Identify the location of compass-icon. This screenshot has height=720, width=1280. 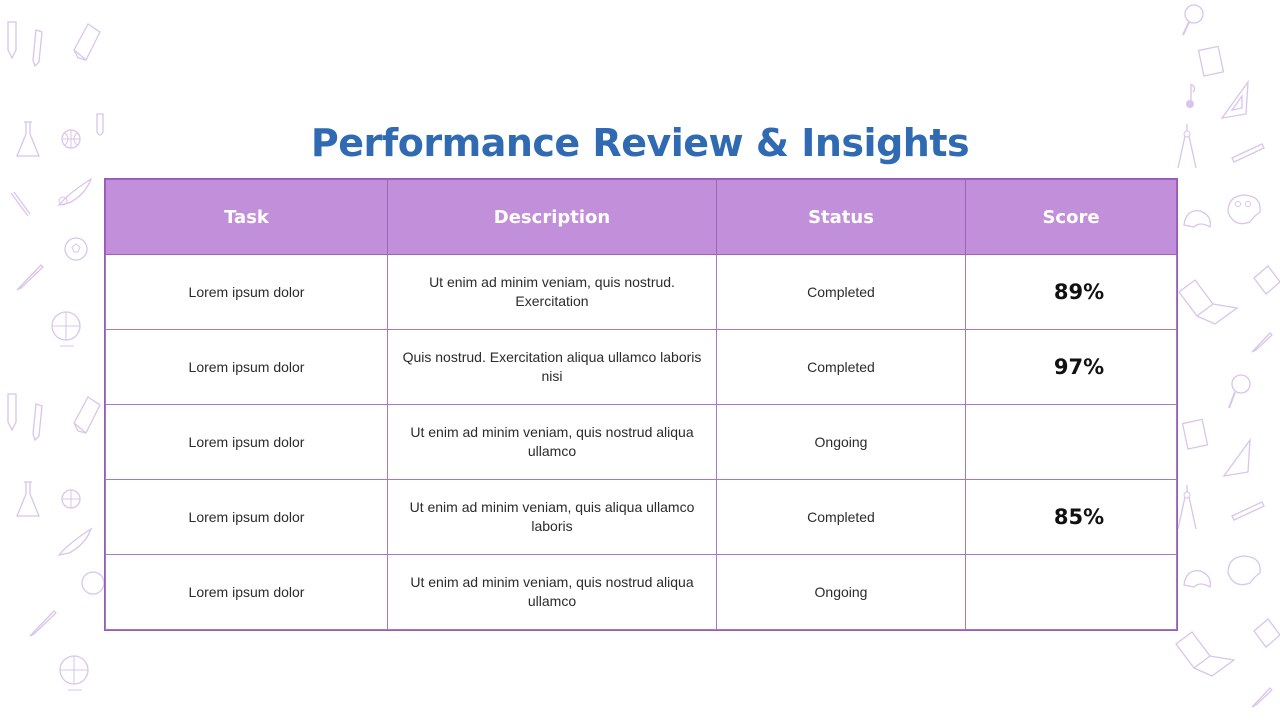
(1187, 507).